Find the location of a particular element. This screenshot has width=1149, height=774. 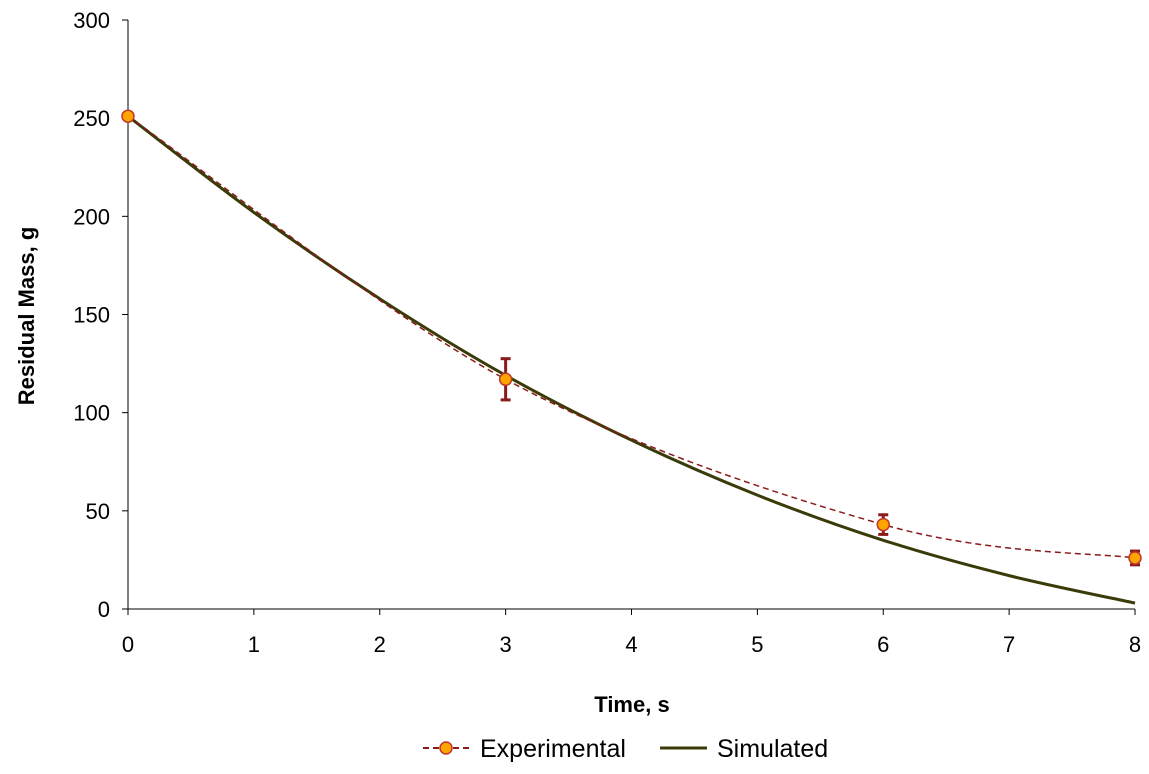

y-axis-title: Residual Mass, g is located at coordinates (26, 316).